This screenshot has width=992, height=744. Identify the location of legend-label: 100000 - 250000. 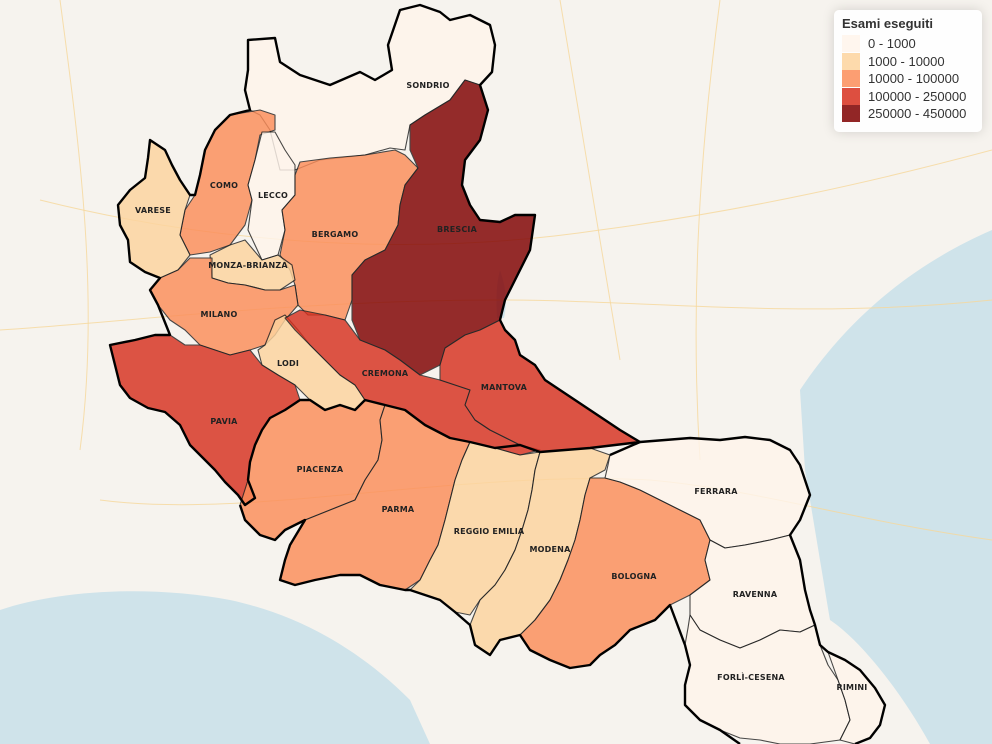
(917, 96).